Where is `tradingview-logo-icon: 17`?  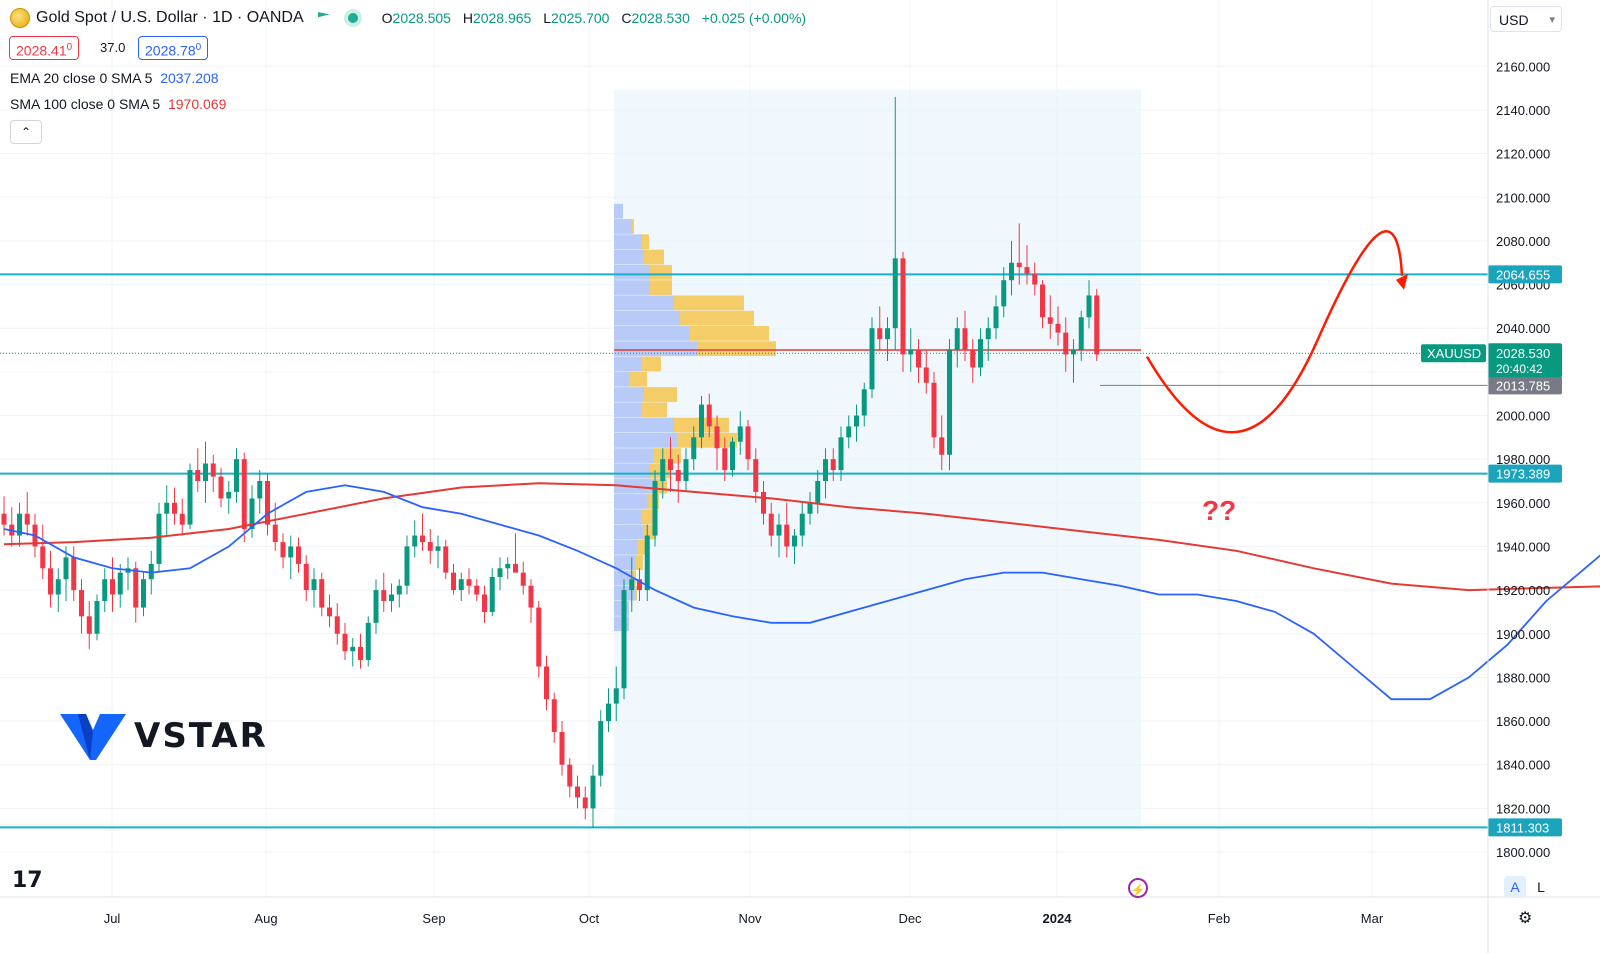 tradingview-logo-icon: 17 is located at coordinates (27, 880).